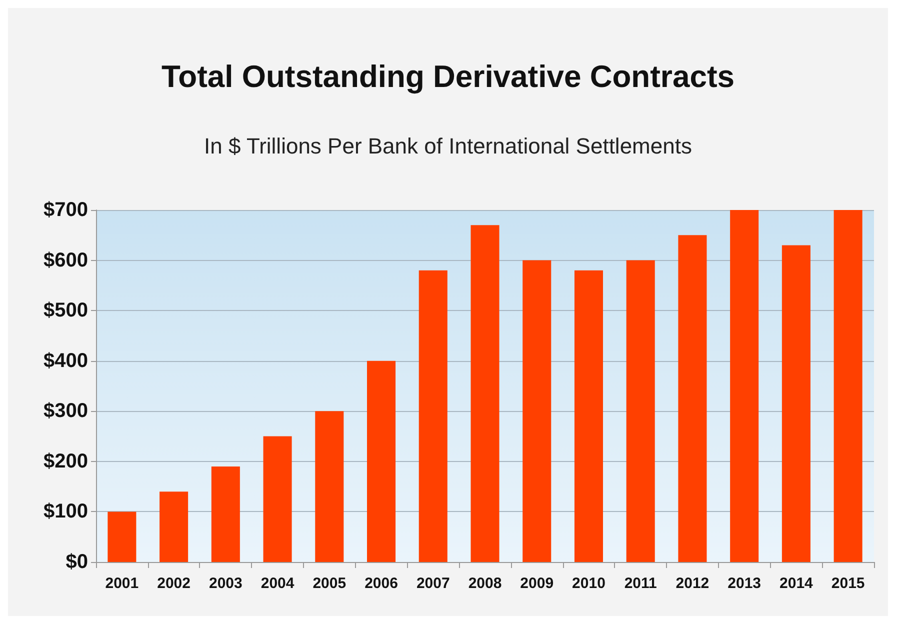 This screenshot has width=897, height=624. I want to click on x-tick-label: 2007, so click(433, 583).